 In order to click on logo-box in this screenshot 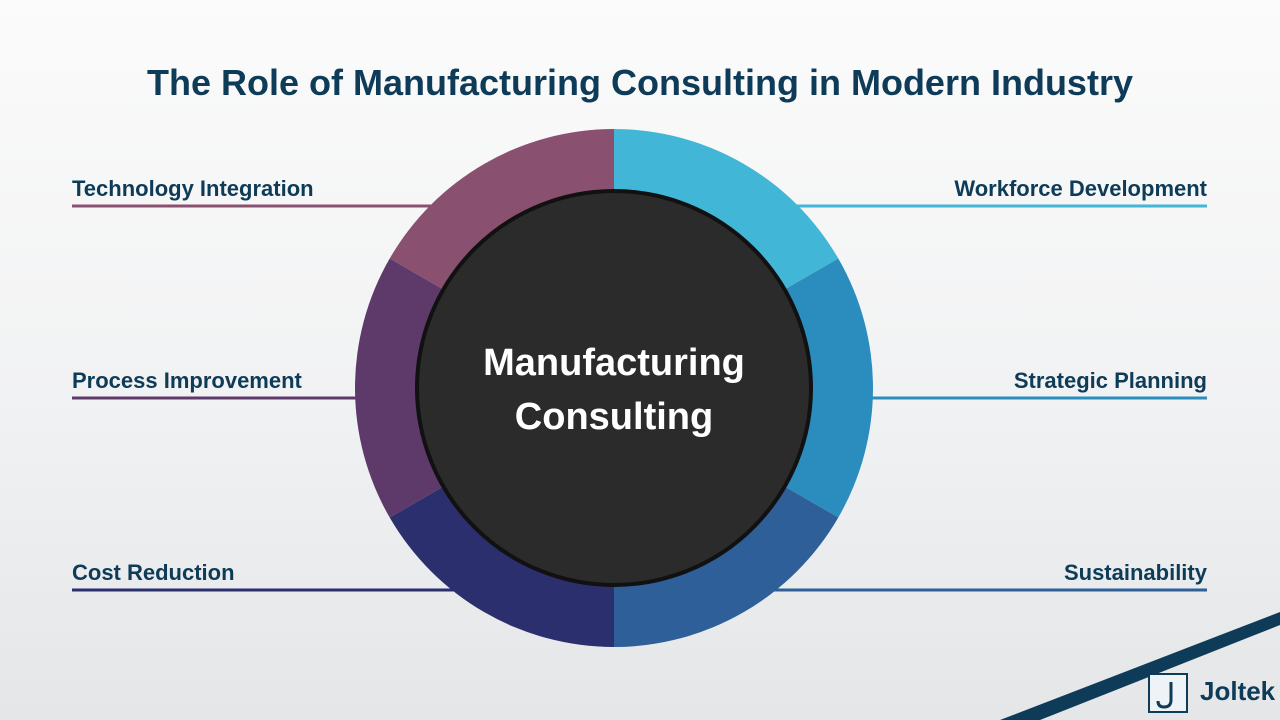, I will do `click(1168, 693)`.